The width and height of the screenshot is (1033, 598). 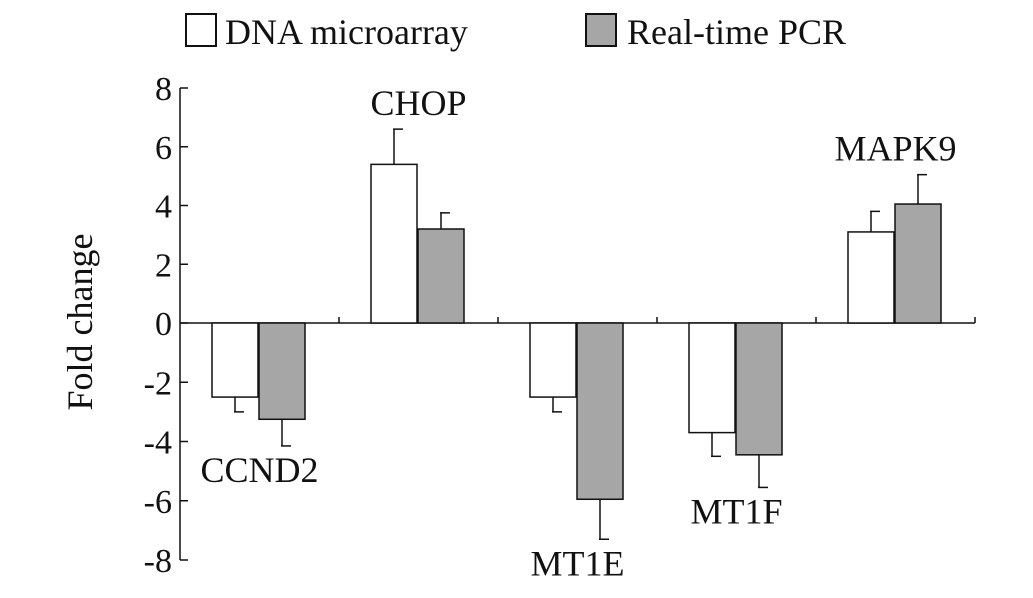 I want to click on bar-ccnd2-s1, so click(x=282, y=371).